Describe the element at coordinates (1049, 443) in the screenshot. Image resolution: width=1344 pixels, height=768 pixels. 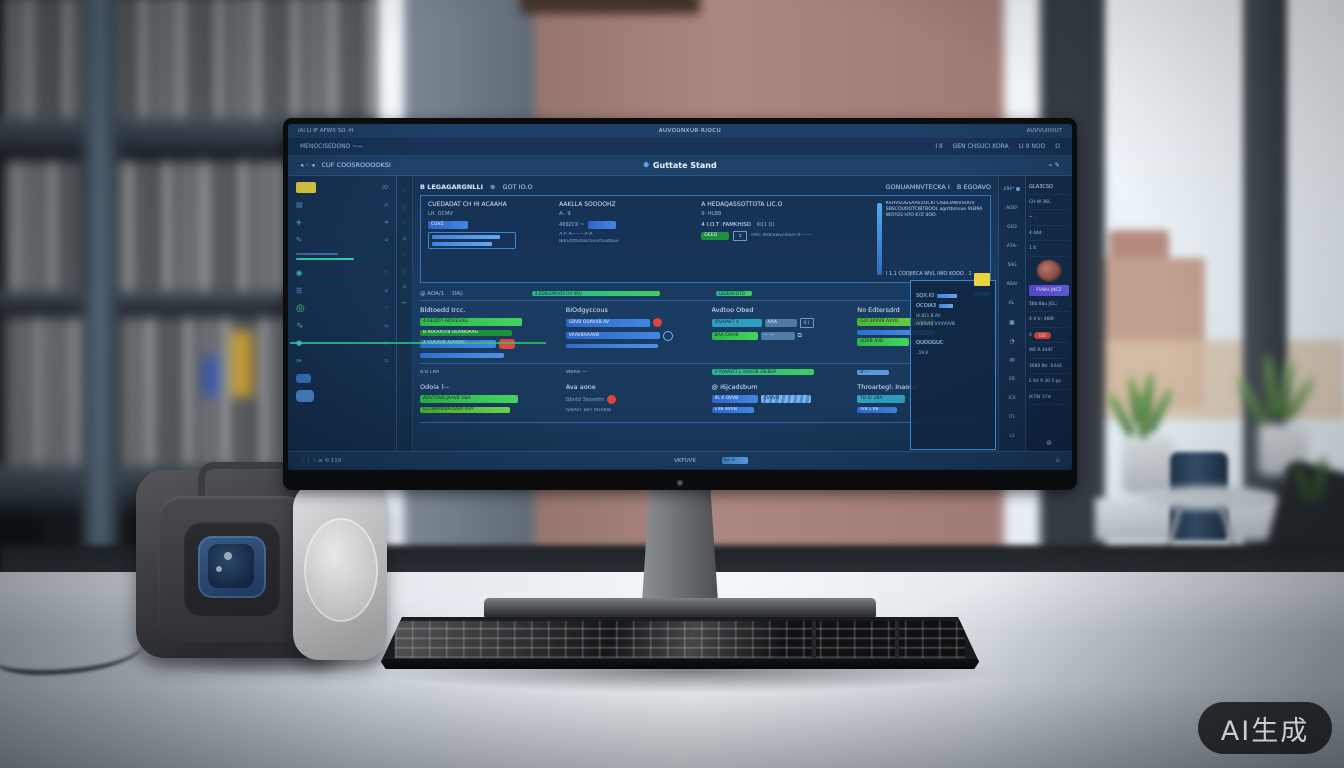
I see `help-icon: ⊘` at that location.